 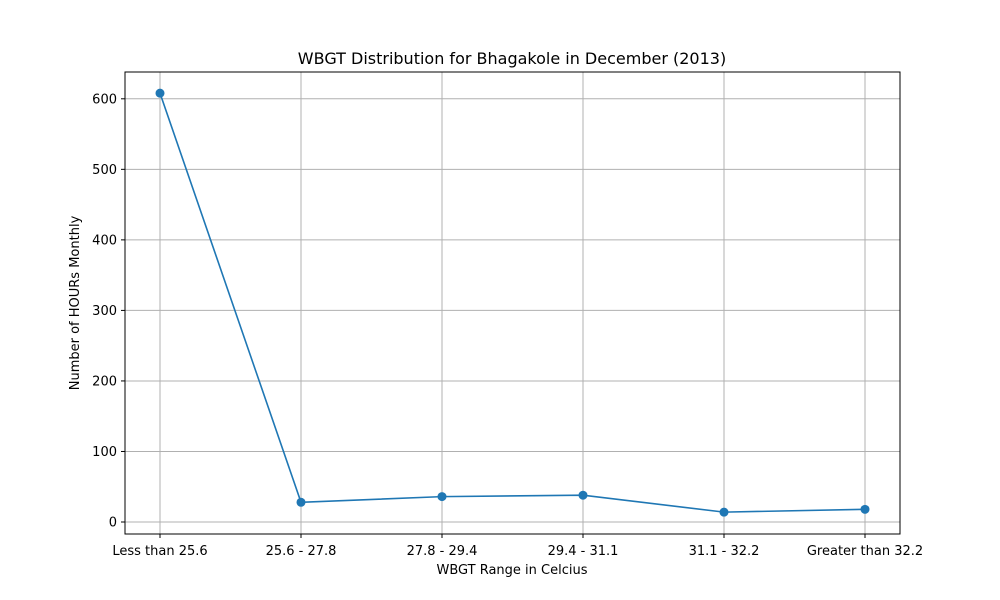 I want to click on y-tick-label: 500, so click(x=104, y=170).